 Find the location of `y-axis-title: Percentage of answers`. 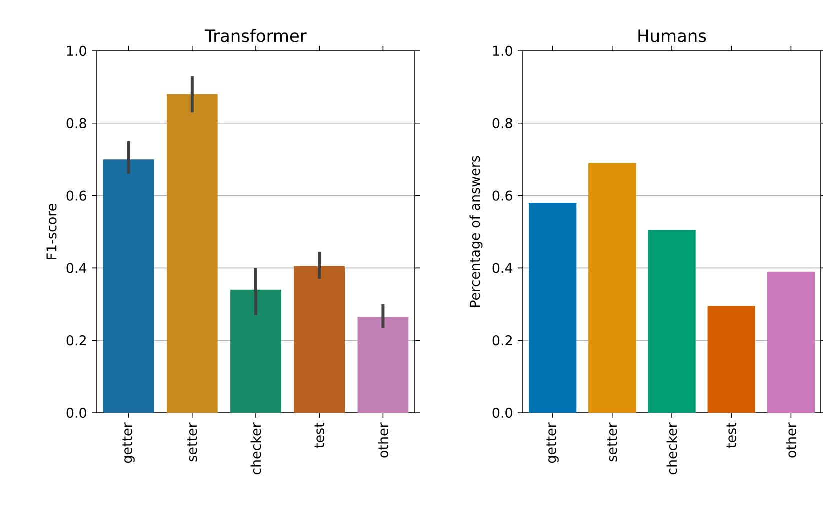

y-axis-title: Percentage of answers is located at coordinates (476, 232).